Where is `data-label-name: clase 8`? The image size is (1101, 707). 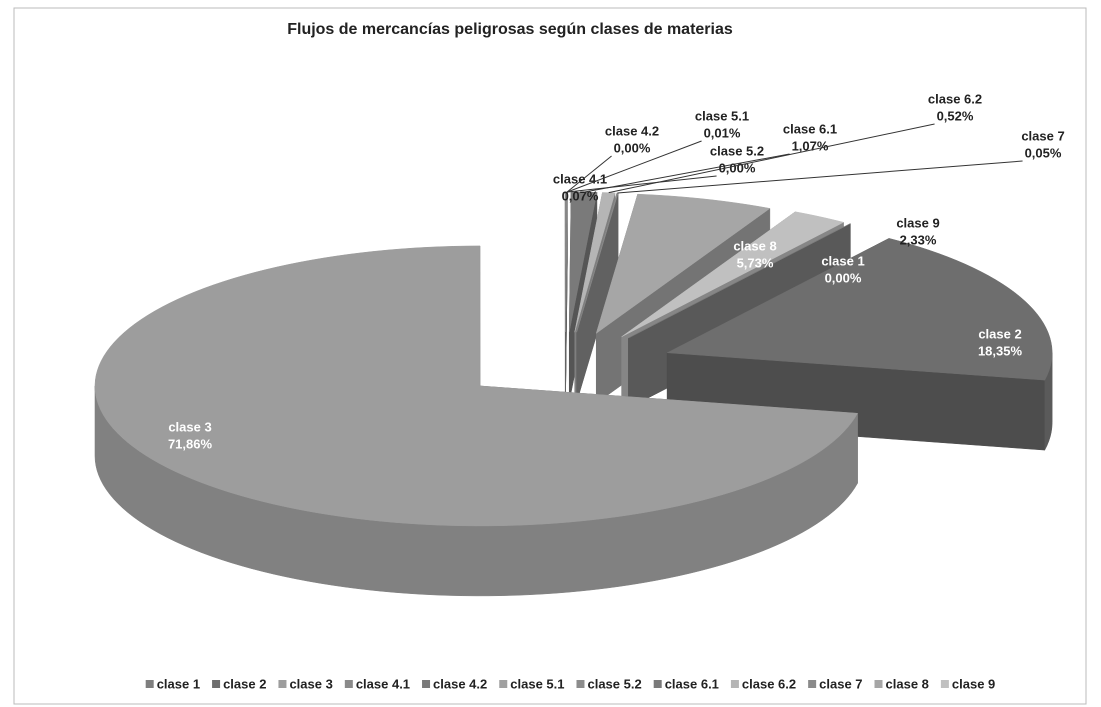 data-label-name: clase 8 is located at coordinates (754, 245).